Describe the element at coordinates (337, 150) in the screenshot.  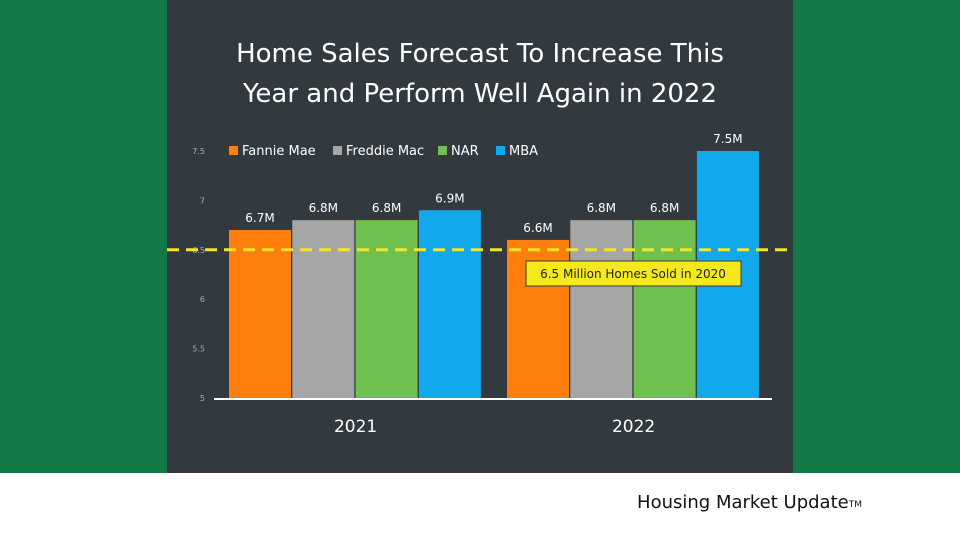
I see `legend-swatch-freddie-mac` at that location.